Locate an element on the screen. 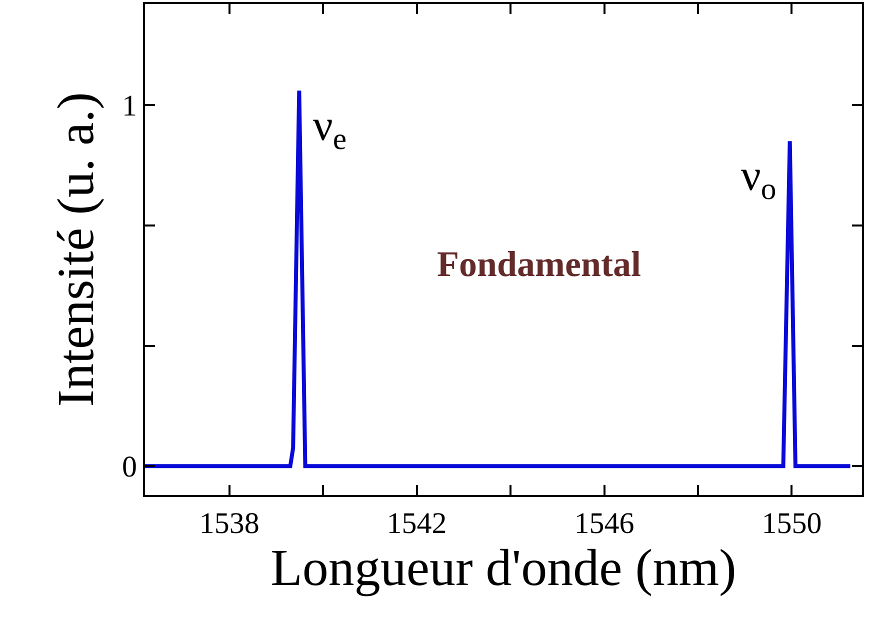 This screenshot has width=872, height=638. annotation: ν$_{e}$ is located at coordinates (330, 128).